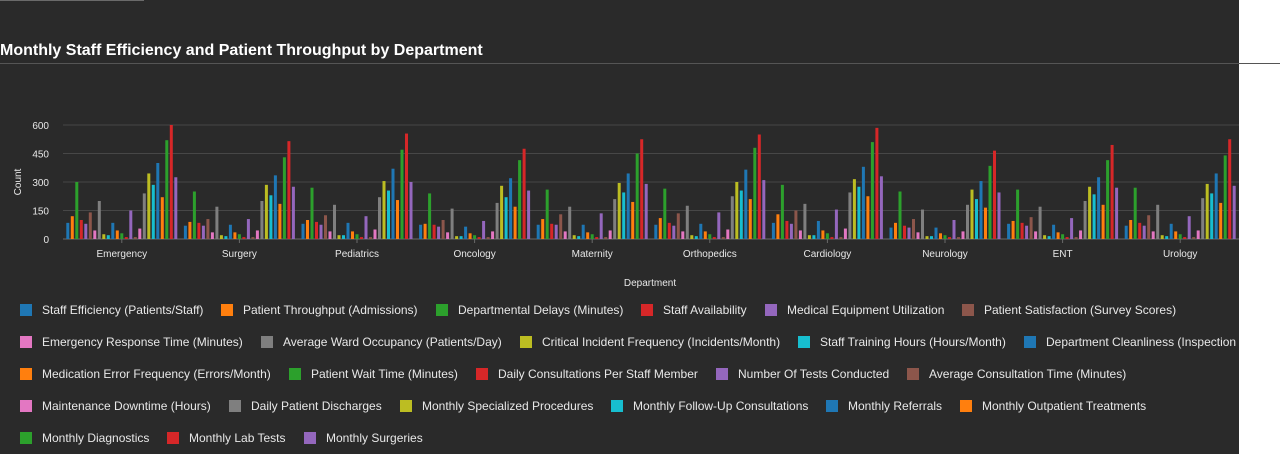 This screenshot has height=454, width=1280. I want to click on legend-label: Patient Wait Time (Minutes), so click(384, 374).